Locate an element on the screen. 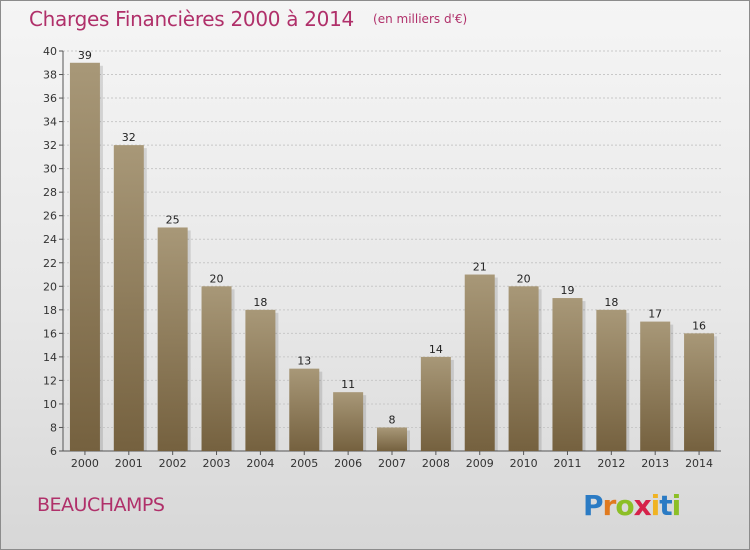  x-tick-label: 2010 is located at coordinates (524, 463).